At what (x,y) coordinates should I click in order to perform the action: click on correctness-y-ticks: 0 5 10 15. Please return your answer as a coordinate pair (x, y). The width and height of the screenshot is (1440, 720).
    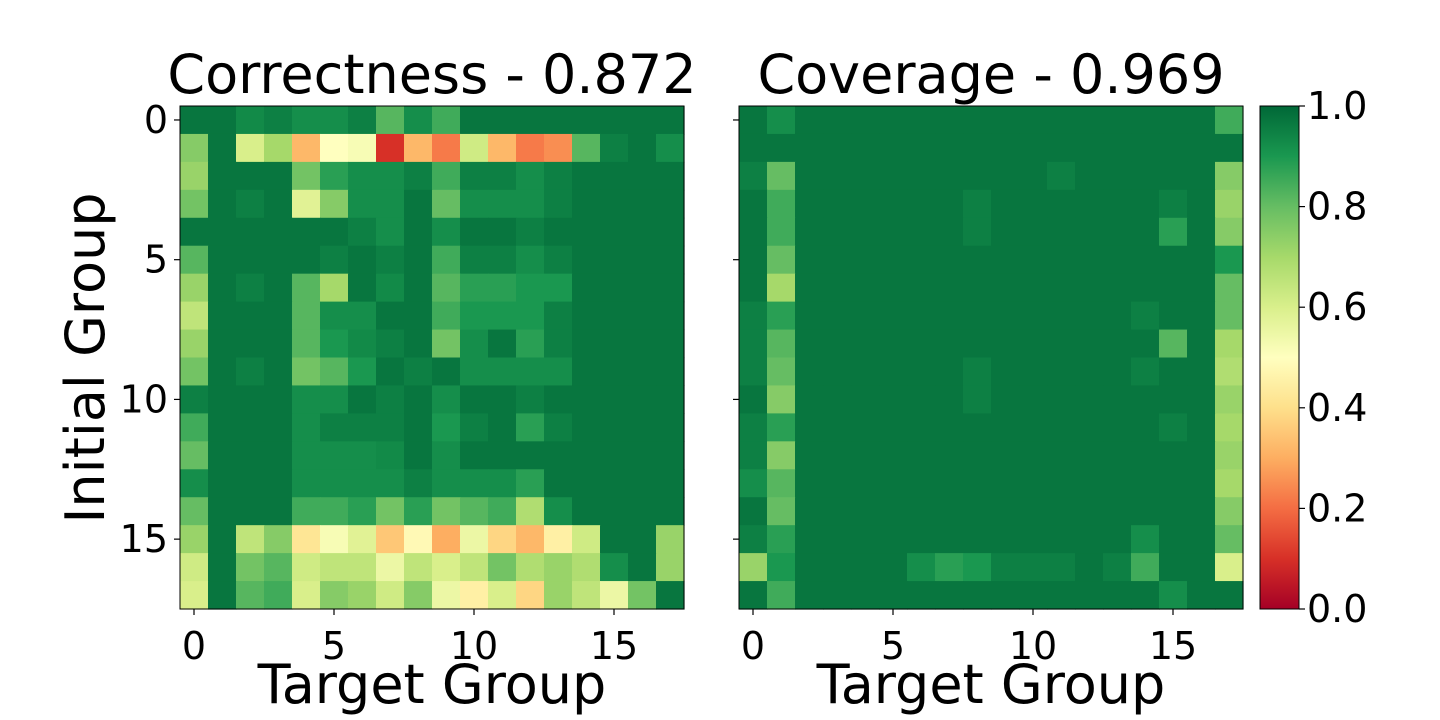
    Looking at the image, I should click on (150, 329).